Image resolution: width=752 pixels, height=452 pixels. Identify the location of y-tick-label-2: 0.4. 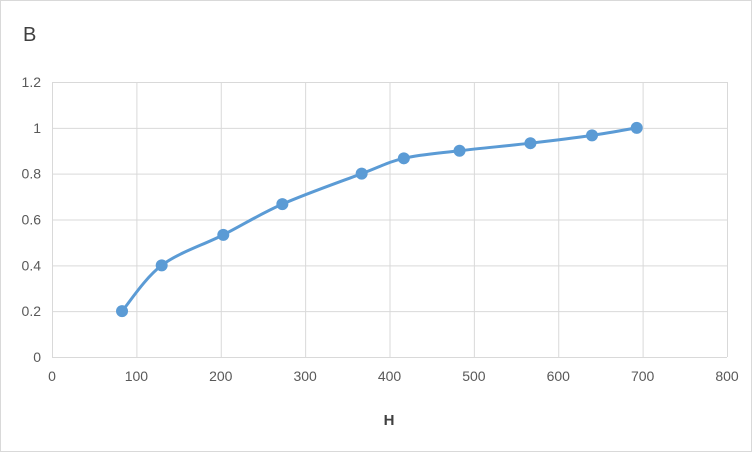
(32, 265).